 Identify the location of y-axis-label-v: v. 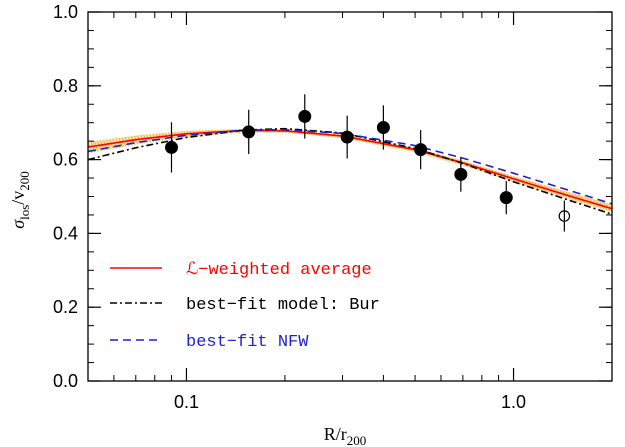
(18, 195).